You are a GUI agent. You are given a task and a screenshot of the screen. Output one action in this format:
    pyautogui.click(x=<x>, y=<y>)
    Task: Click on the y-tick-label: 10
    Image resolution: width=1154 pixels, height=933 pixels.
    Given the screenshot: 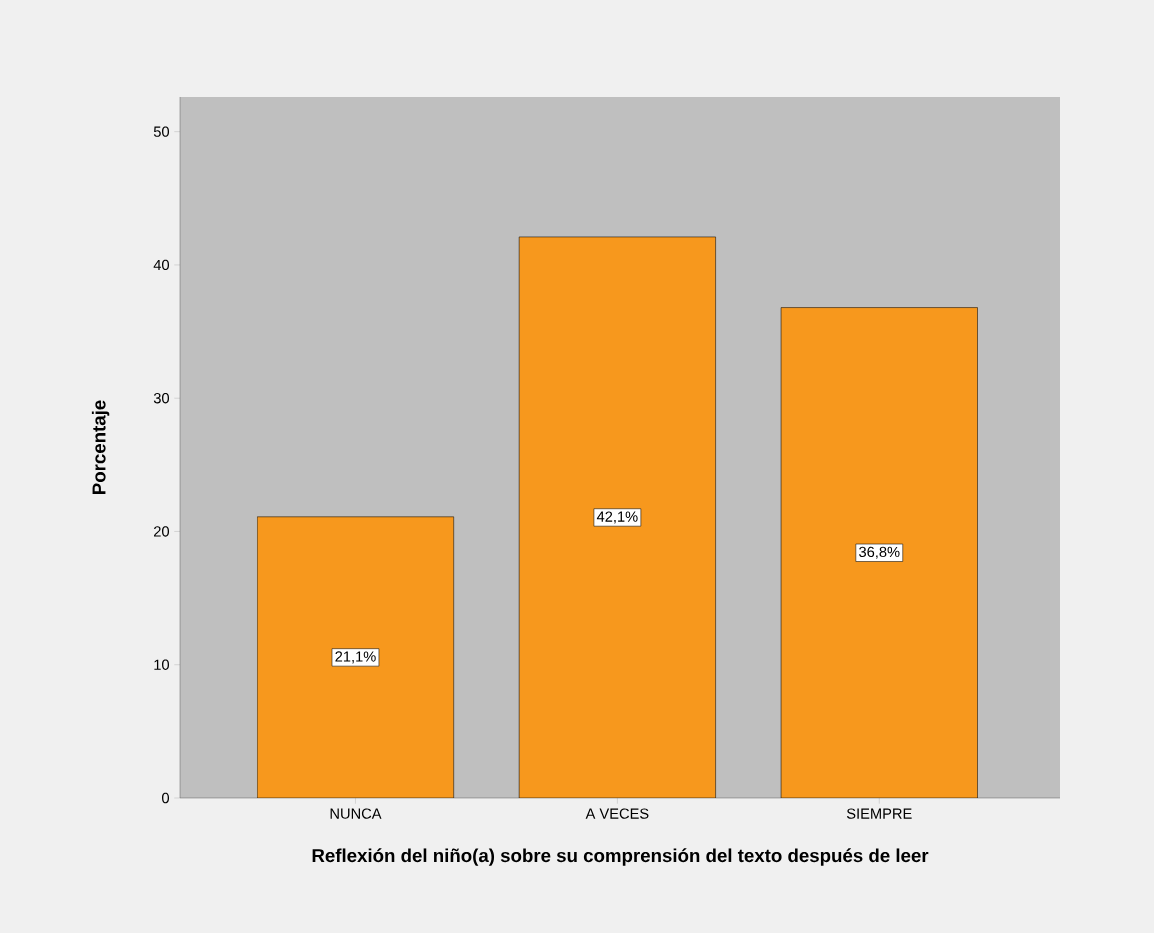 What is the action you would take?
    pyautogui.click(x=162, y=664)
    